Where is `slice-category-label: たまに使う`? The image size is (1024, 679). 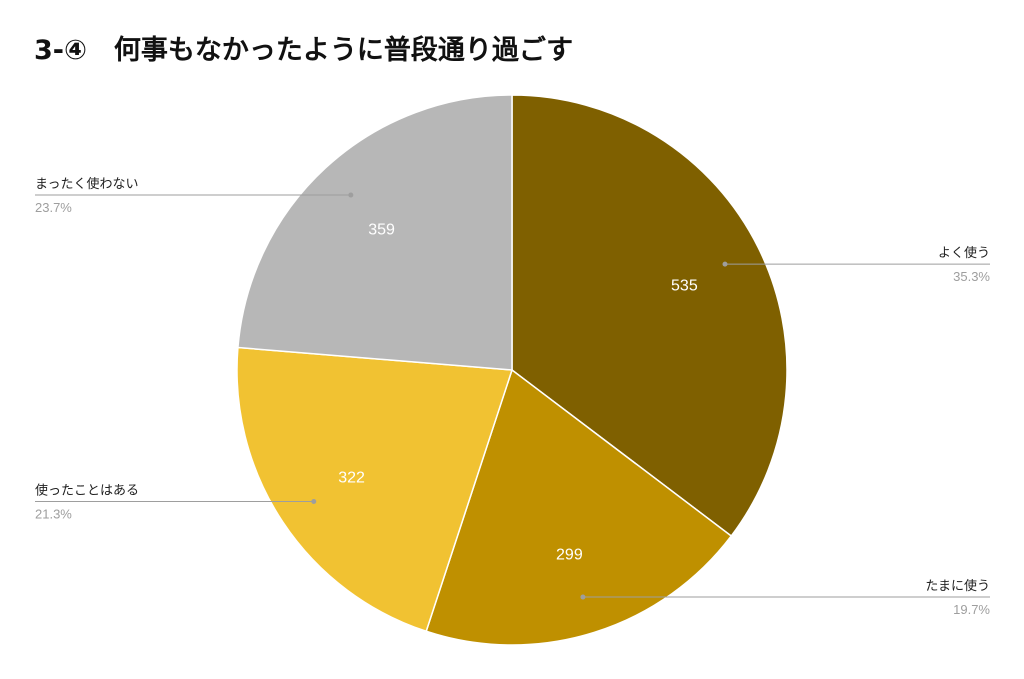 slice-category-label: たまに使う is located at coordinates (957, 586).